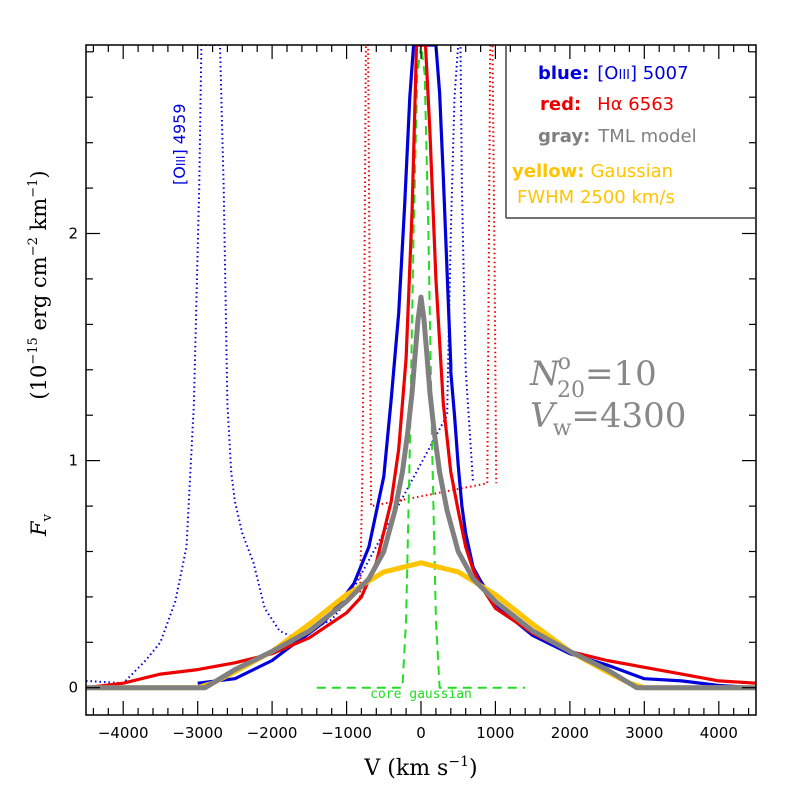 The width and height of the screenshot is (799, 799). Describe the element at coordinates (421, 733) in the screenshot. I see `x-tick-label: 0` at that location.